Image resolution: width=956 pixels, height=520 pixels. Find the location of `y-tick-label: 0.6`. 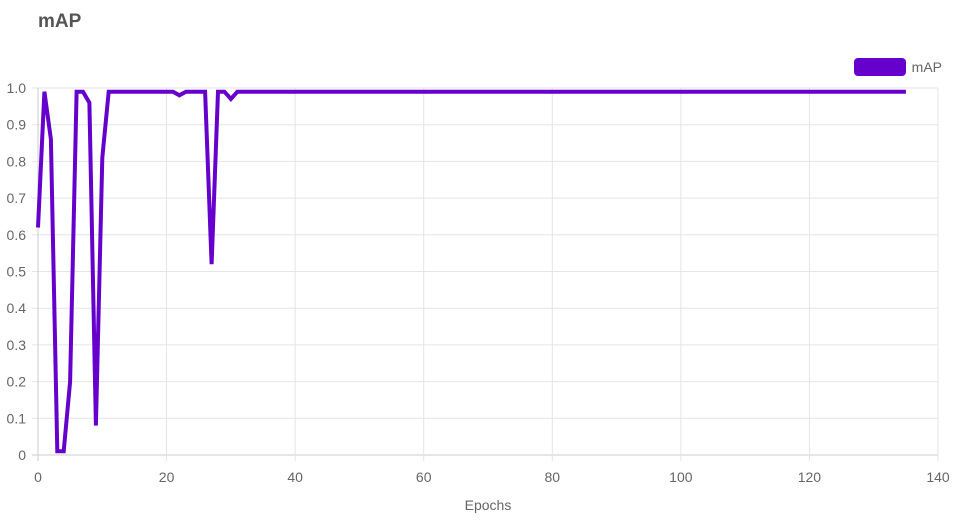

y-tick-label: 0.6 is located at coordinates (17, 235).